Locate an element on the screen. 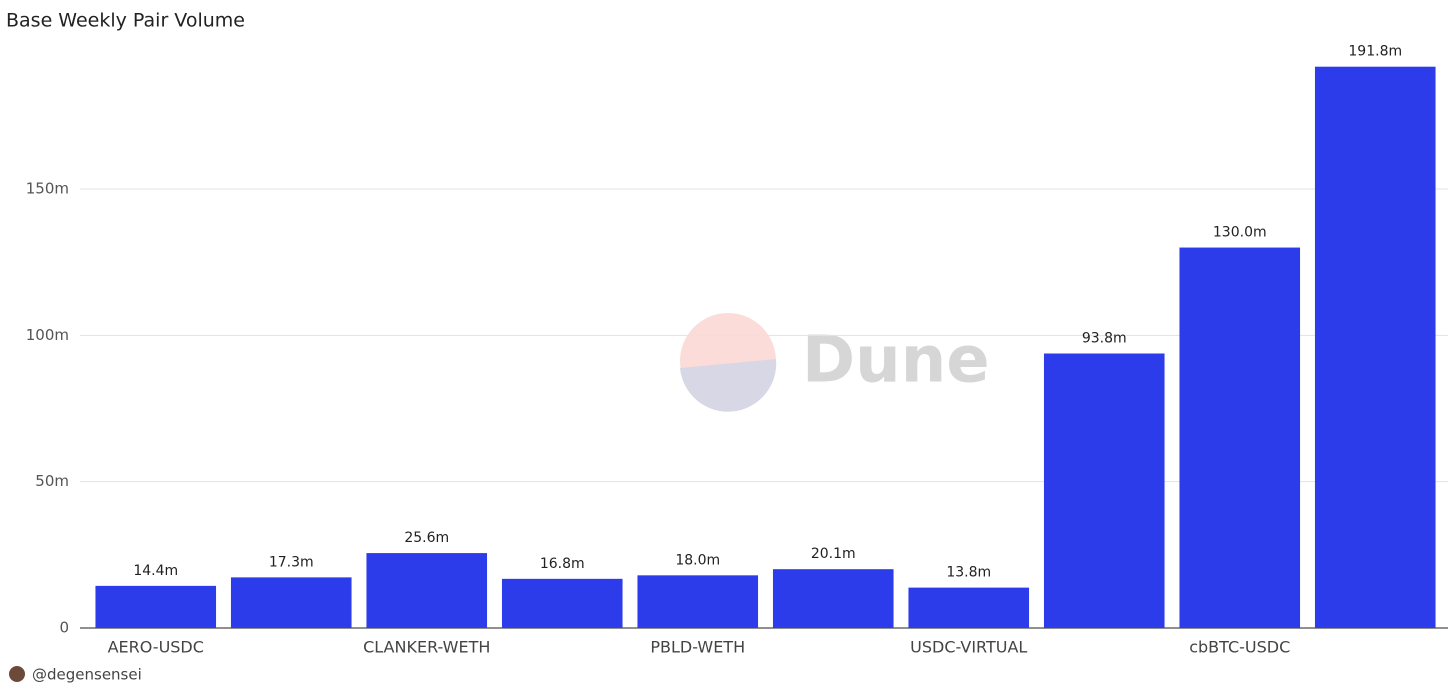 The width and height of the screenshot is (1456, 691). y-tick-label: 100m is located at coordinates (47, 335).